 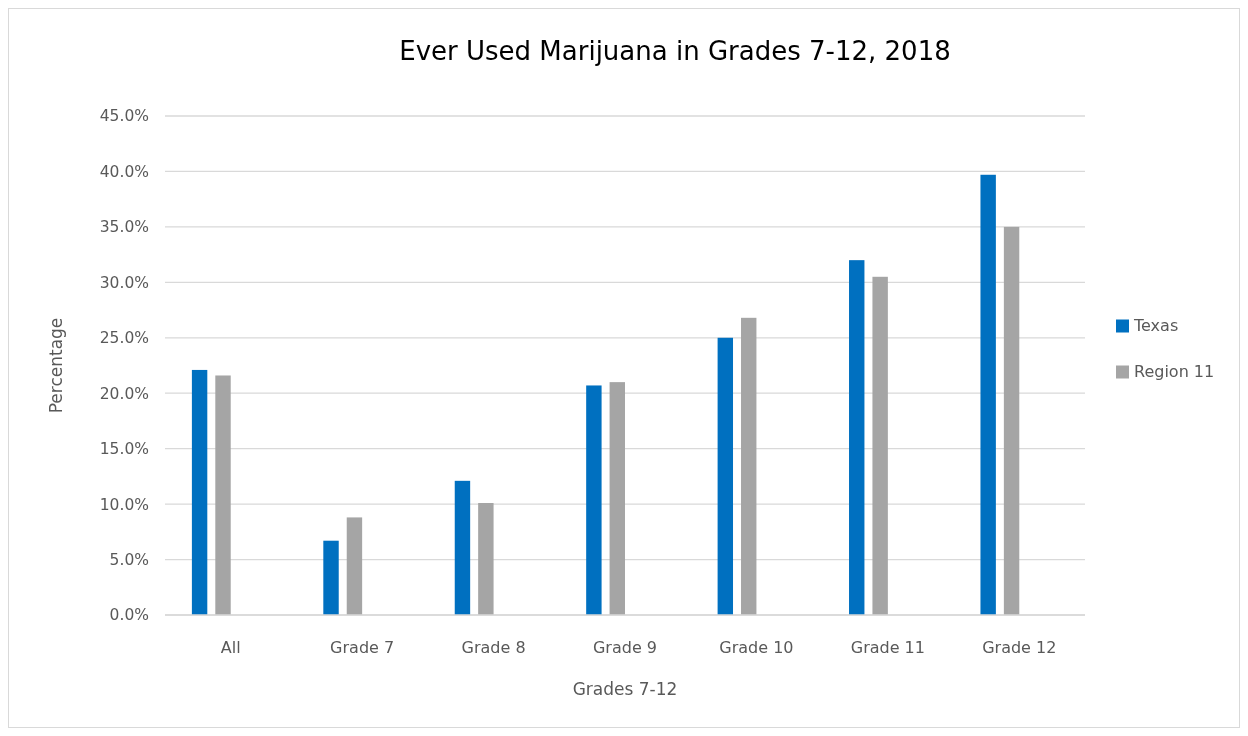 What do you see at coordinates (56, 365) in the screenshot?
I see `y-axis-title: Percentage` at bounding box center [56, 365].